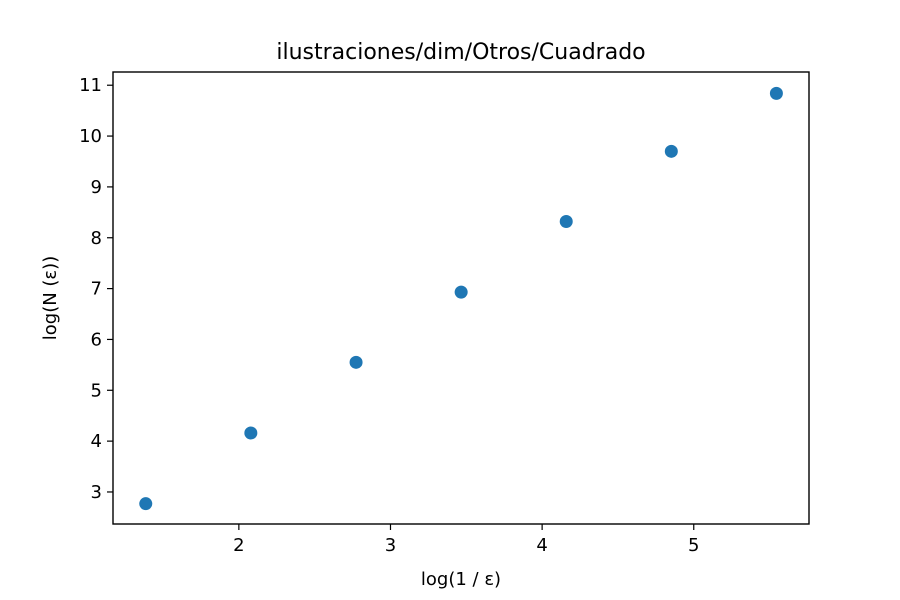 The image size is (900, 600). I want to click on x-tick-label: 5, so click(693, 545).